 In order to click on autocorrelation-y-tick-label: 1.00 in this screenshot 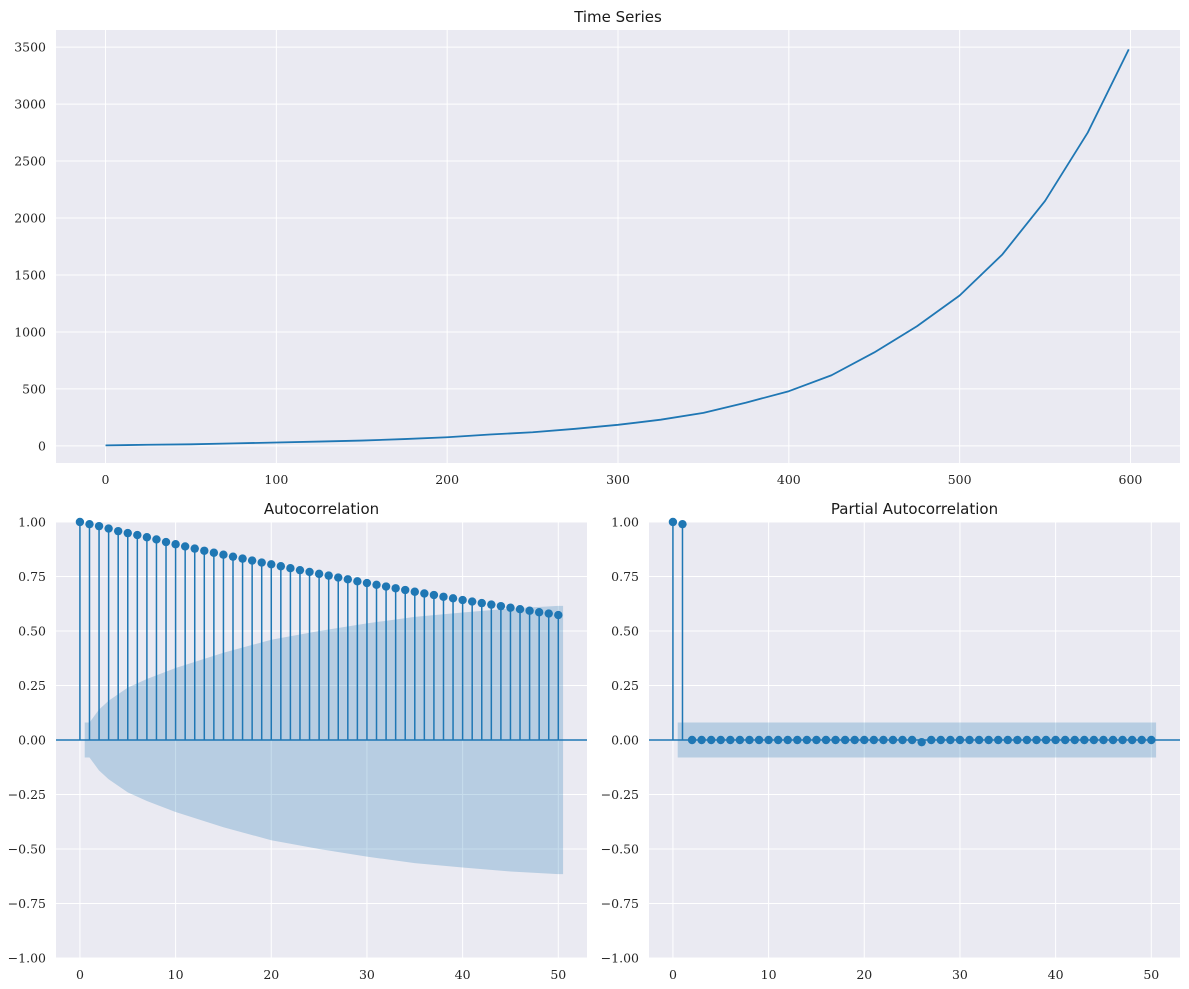, I will do `click(32, 522)`.